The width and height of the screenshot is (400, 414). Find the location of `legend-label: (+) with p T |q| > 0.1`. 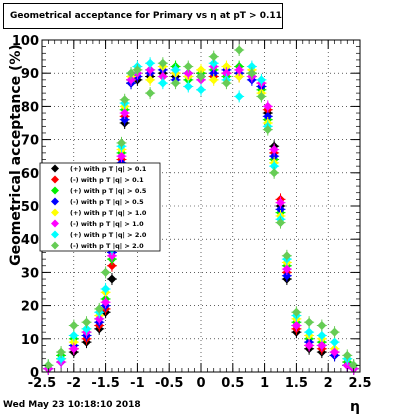

legend-label: (+) with p T |q| > 0.1 is located at coordinates (108, 169).